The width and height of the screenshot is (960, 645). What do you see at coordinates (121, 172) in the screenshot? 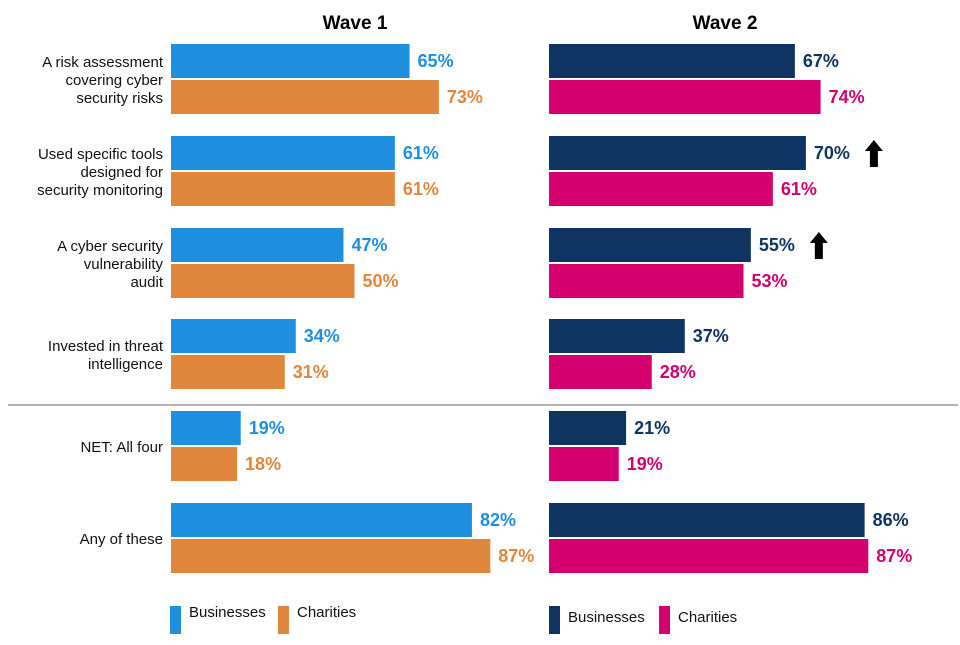
I see `category-label-line: designed for` at bounding box center [121, 172].